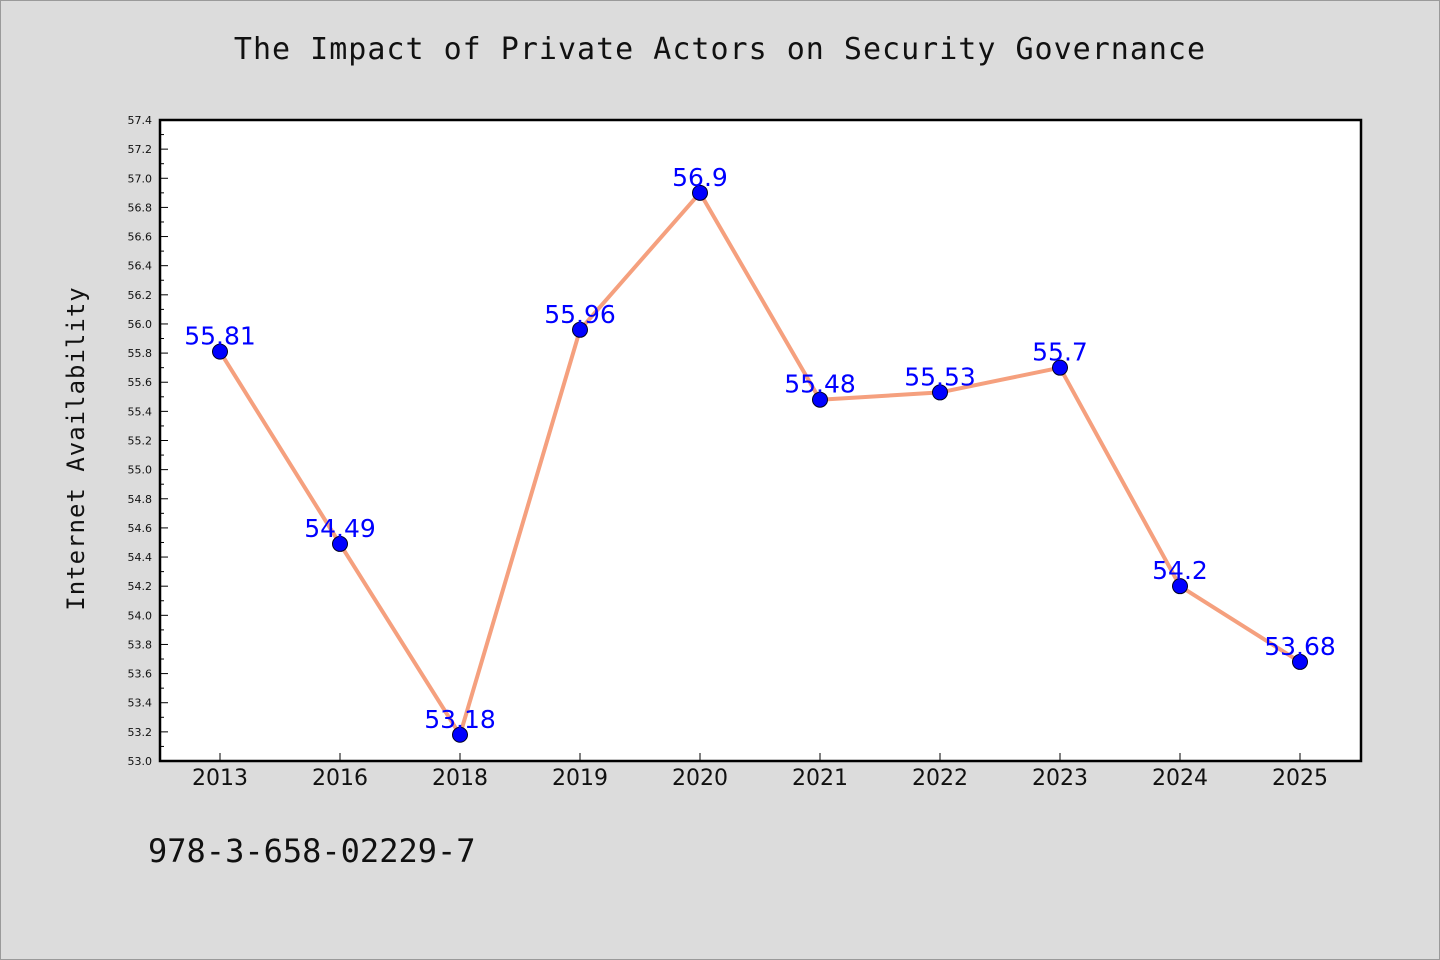 Image resolution: width=1440 pixels, height=960 pixels. What do you see at coordinates (312, 851) in the screenshot?
I see `isbn-label: 978-3-658-02229-7` at bounding box center [312, 851].